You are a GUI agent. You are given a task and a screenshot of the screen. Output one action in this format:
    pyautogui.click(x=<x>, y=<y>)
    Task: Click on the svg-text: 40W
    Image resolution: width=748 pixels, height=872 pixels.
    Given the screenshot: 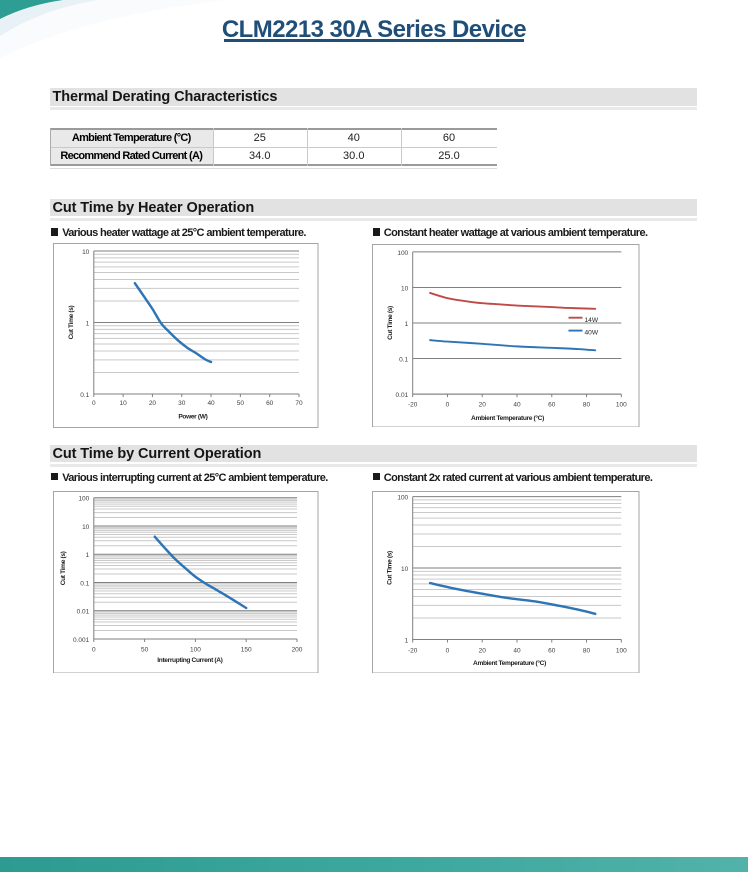 What is the action you would take?
    pyautogui.click(x=592, y=332)
    